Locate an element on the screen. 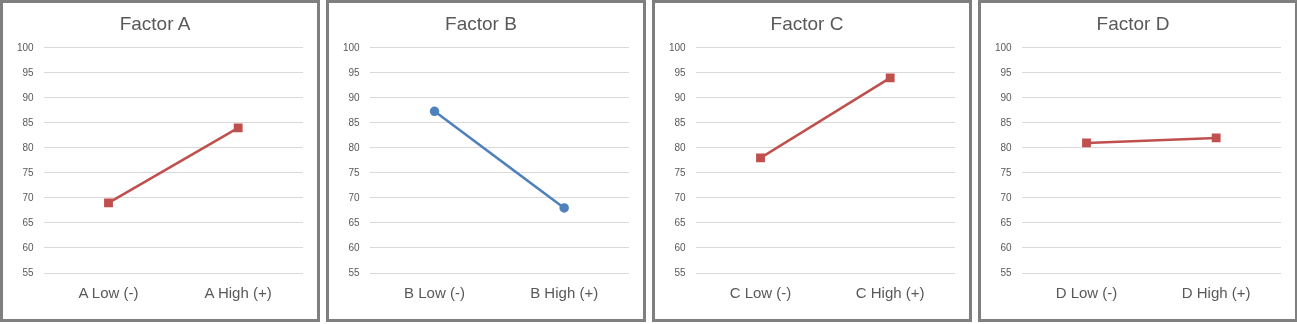 This screenshot has width=1297, height=324. x-tick-label: D High (+) is located at coordinates (1216, 293).